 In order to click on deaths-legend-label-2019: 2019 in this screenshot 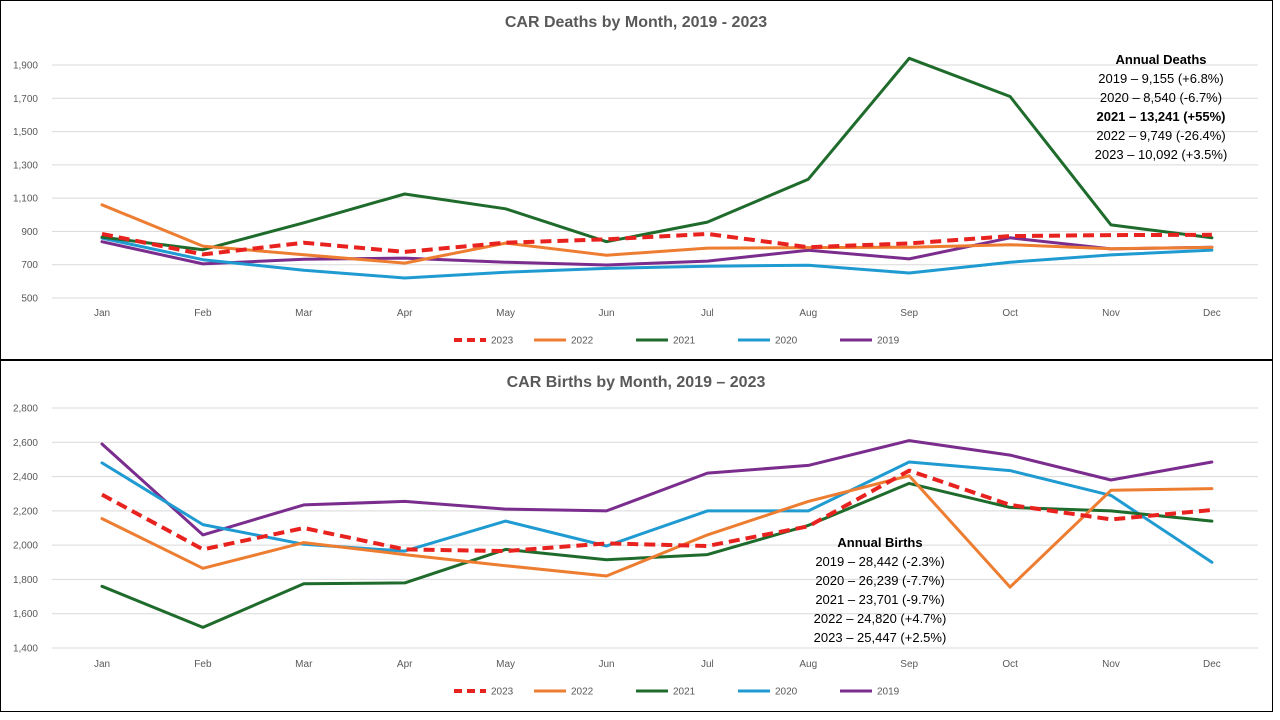, I will do `click(888, 341)`.